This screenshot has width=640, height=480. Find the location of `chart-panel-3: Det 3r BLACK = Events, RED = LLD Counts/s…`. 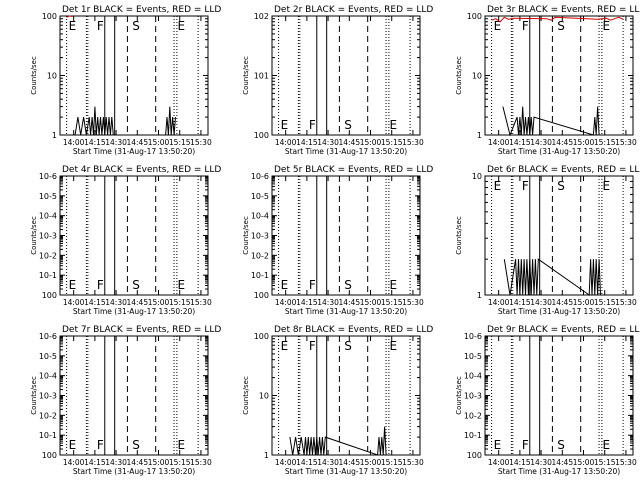

chart-panel-3: Det 3r BLACK = Events, RED = LLD Counts/s… is located at coordinates (547, 80).